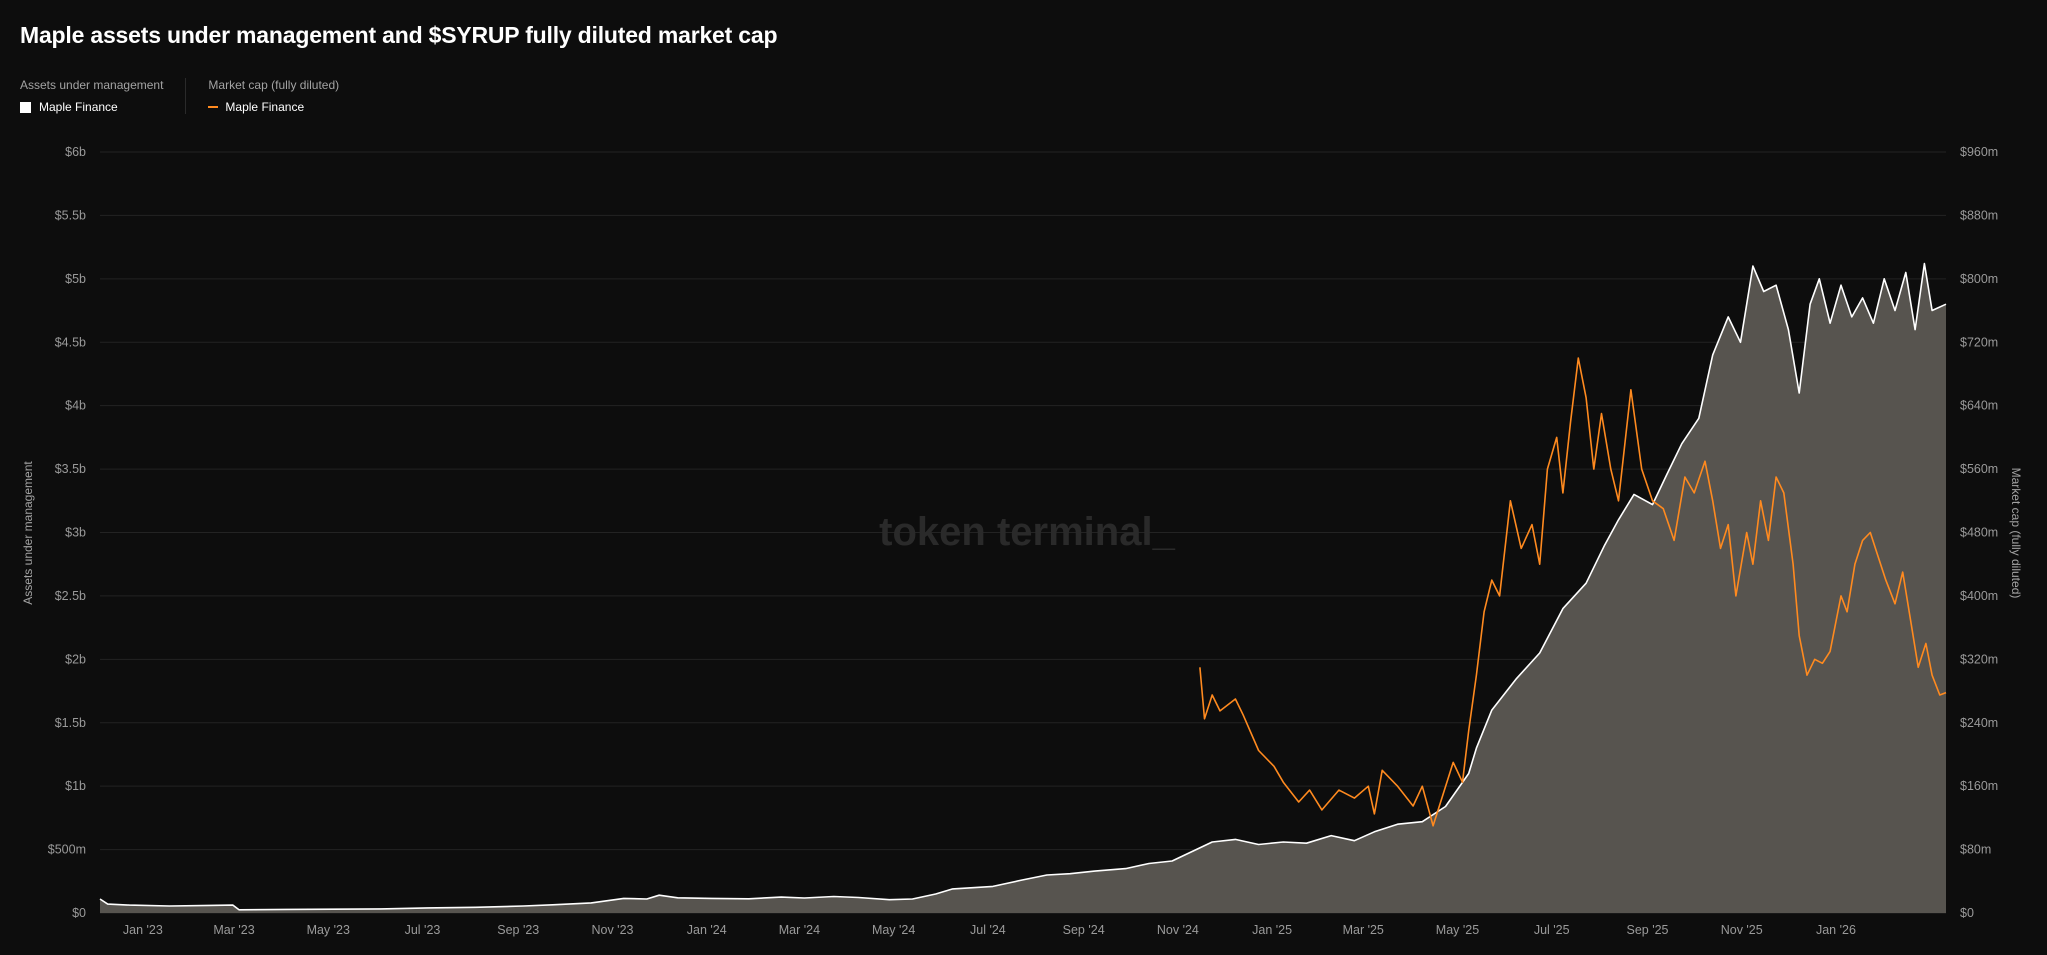 The width and height of the screenshot is (2047, 955). I want to click on left-tick-label: $1.5b, so click(70, 723).